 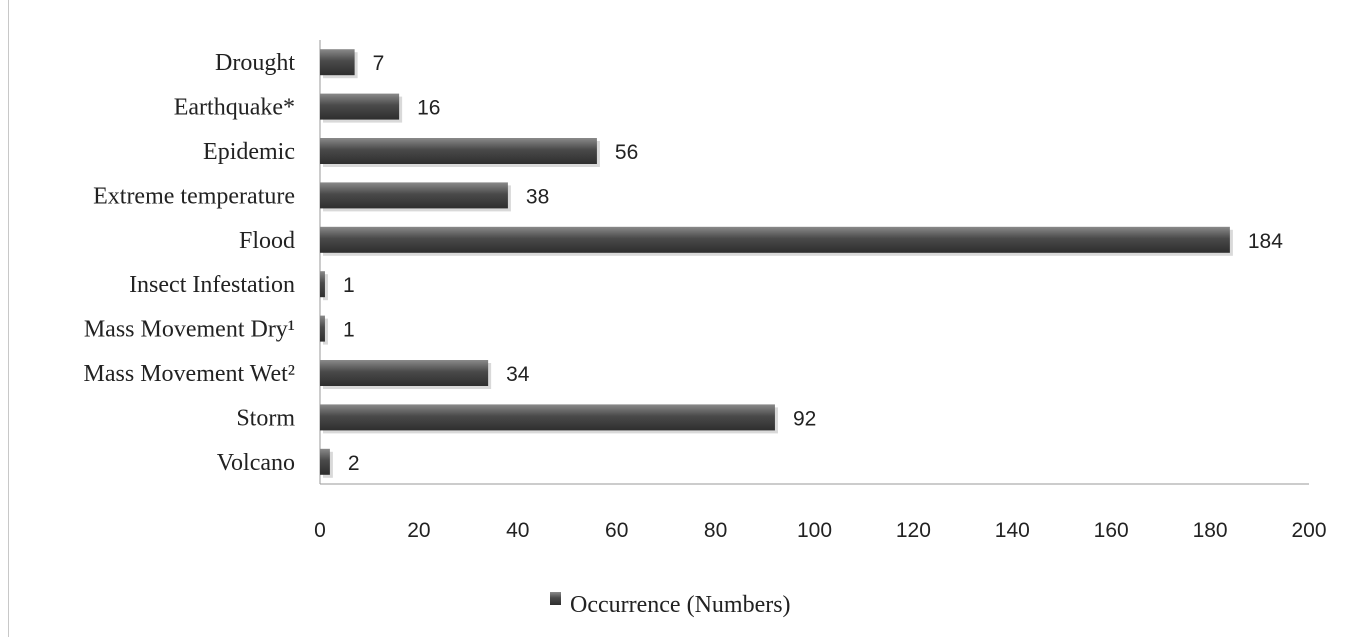 What do you see at coordinates (255, 63) in the screenshot?
I see `category-label: Drought` at bounding box center [255, 63].